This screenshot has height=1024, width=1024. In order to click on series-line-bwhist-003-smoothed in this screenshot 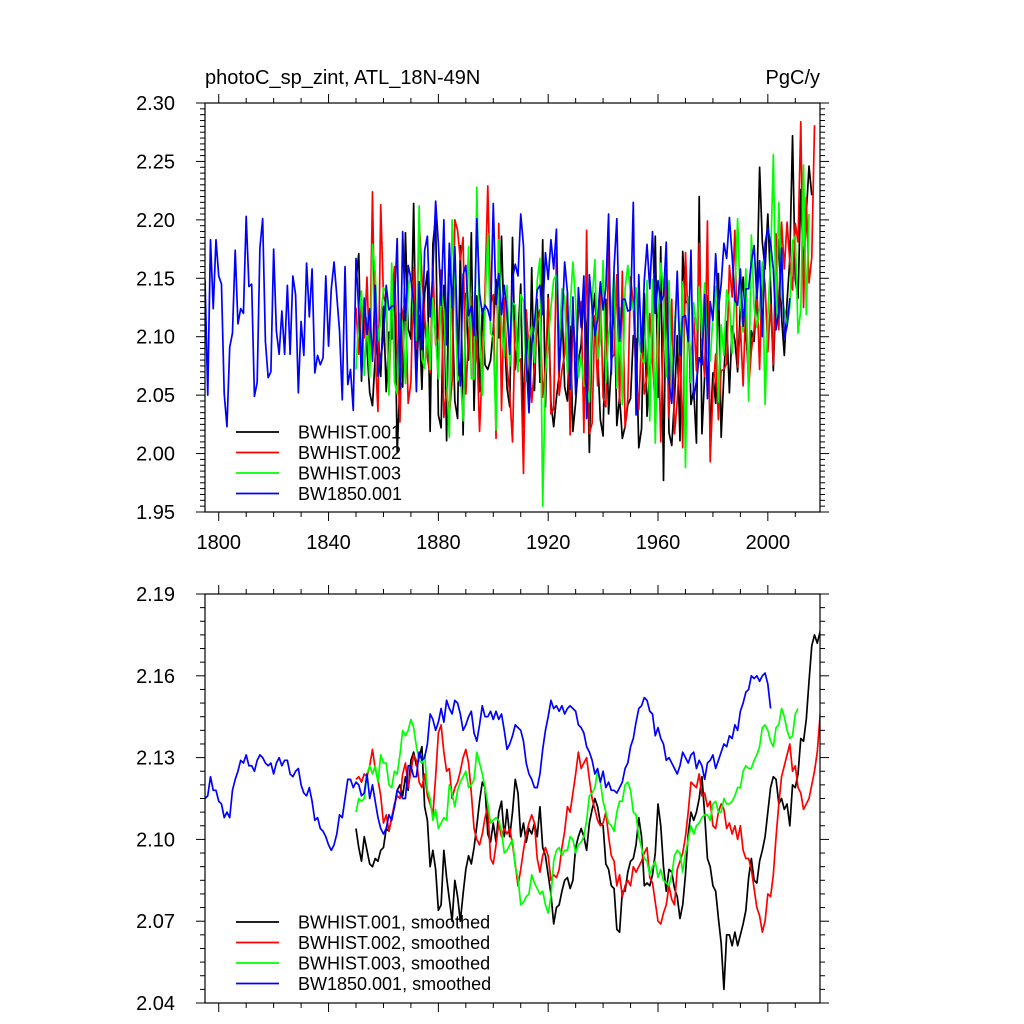, I will do `click(577, 810)`.